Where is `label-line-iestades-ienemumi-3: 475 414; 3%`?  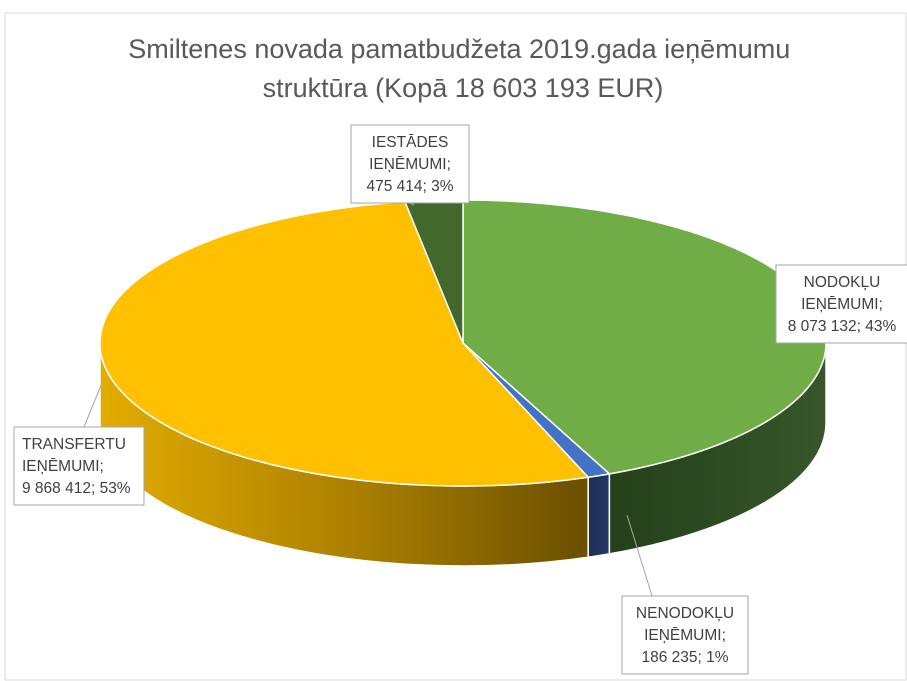
label-line-iestades-ienemumi-3: 475 414; 3% is located at coordinates (409, 186).